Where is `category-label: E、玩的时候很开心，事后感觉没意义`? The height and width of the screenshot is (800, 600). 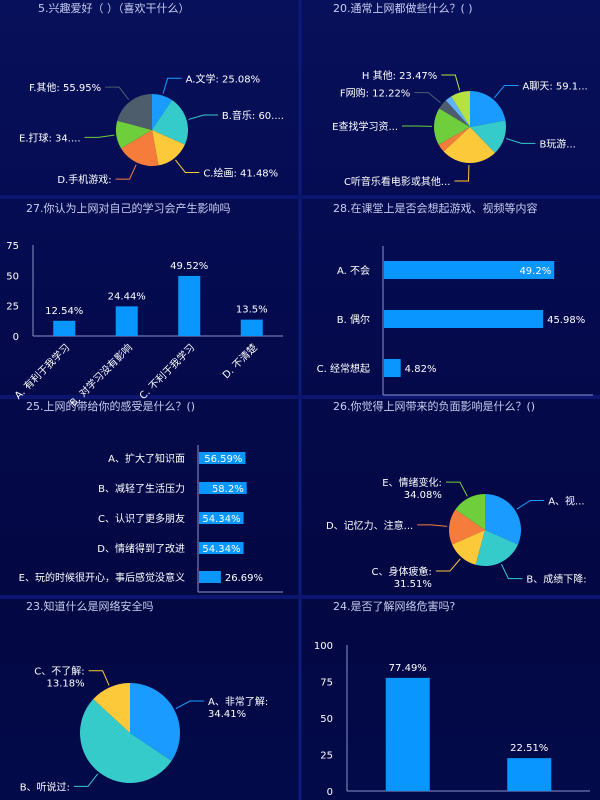
category-label: E、玩的时候很开心，事后感觉没意义 is located at coordinates (102, 577).